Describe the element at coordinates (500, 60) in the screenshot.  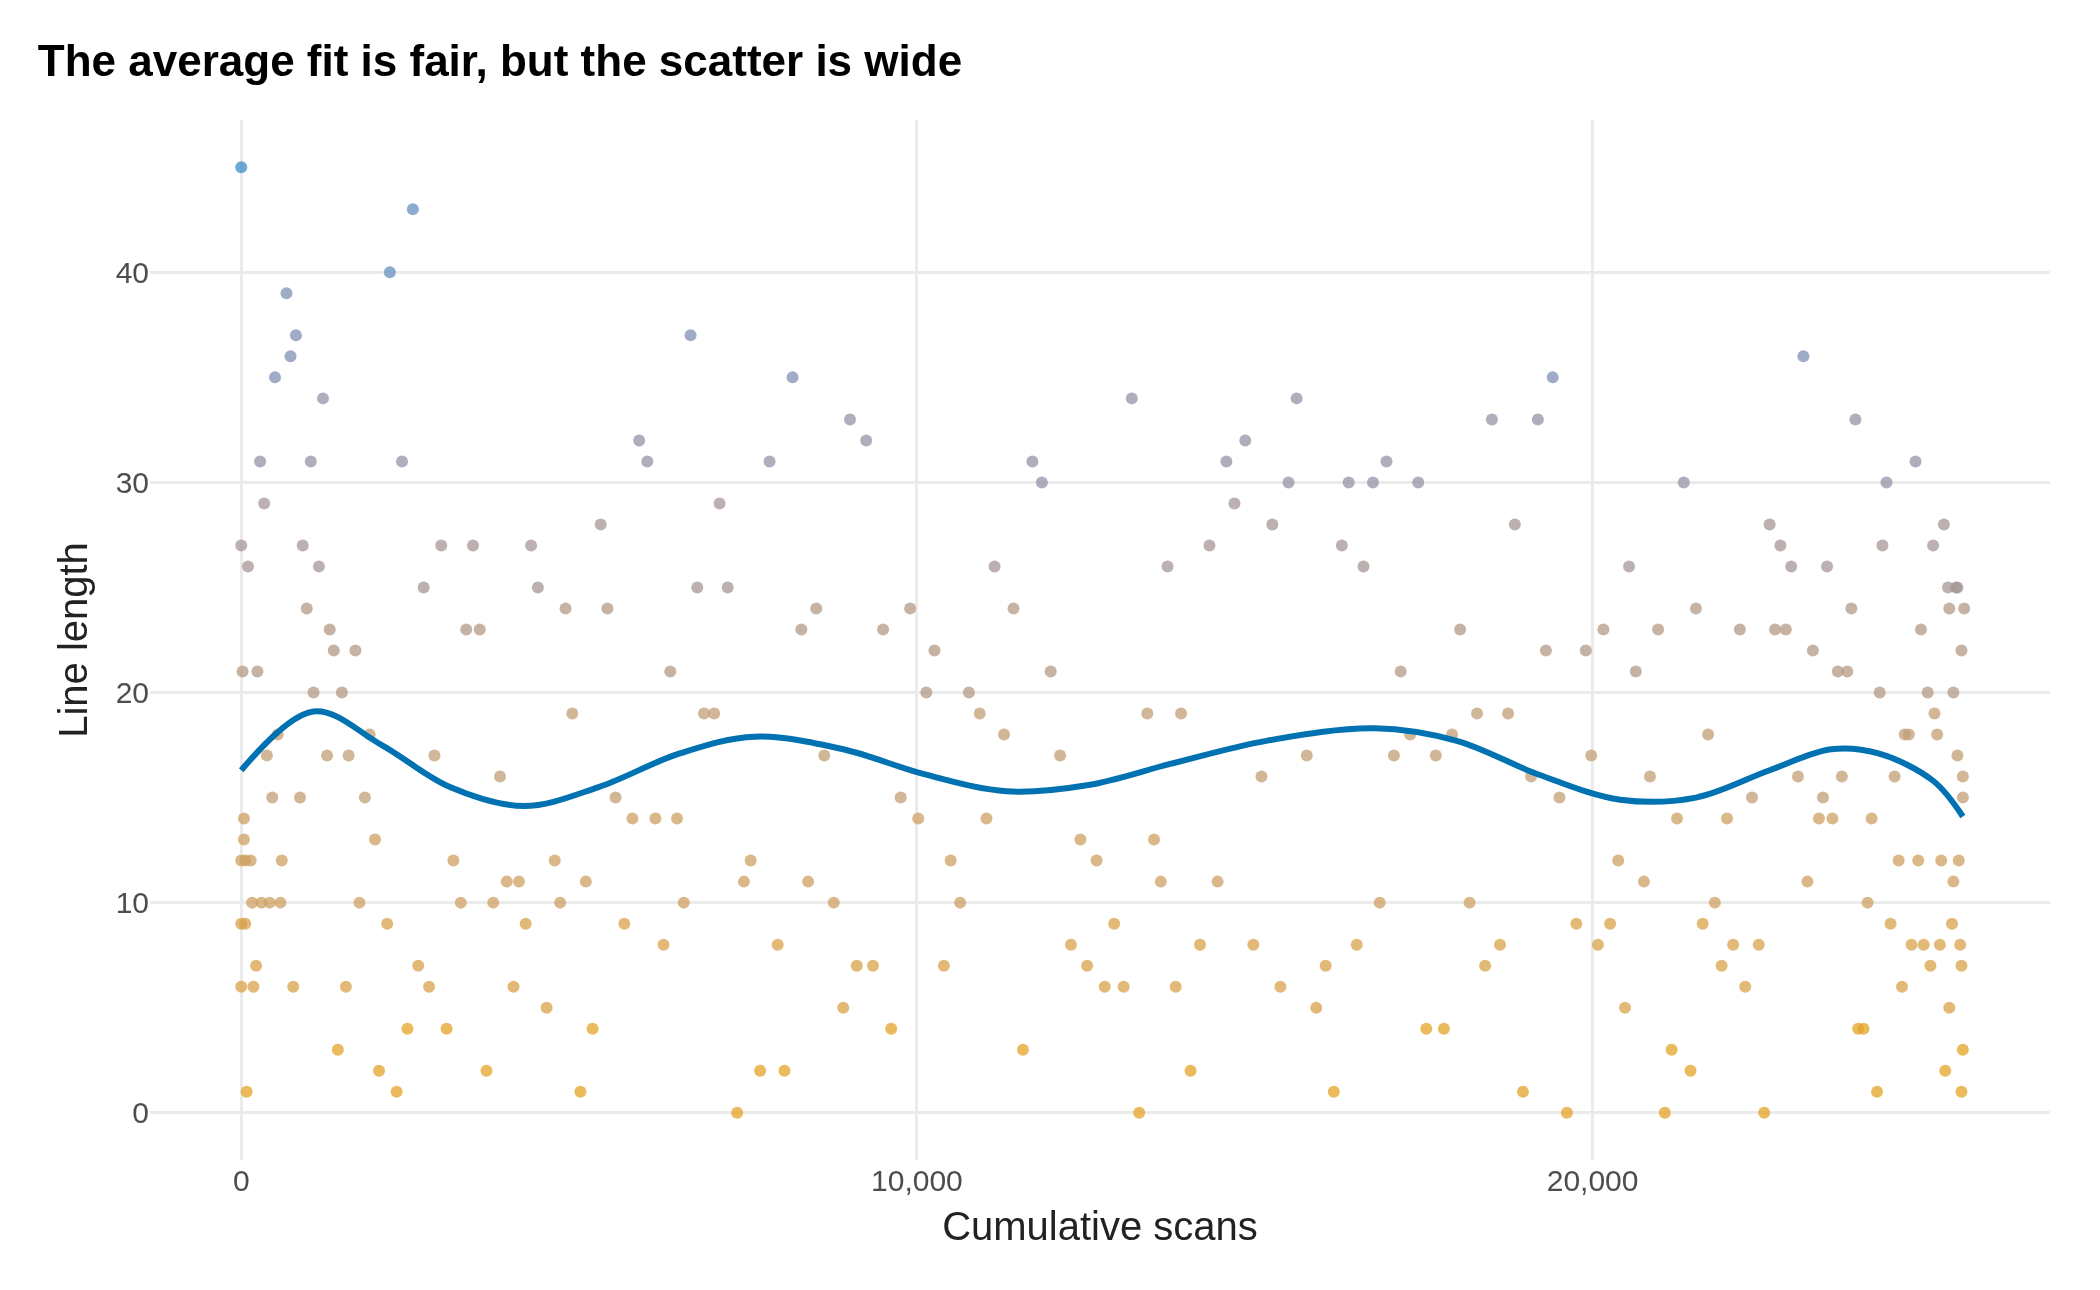
I see `chart-title: The average fit is fair, but the scatter is wide` at that location.